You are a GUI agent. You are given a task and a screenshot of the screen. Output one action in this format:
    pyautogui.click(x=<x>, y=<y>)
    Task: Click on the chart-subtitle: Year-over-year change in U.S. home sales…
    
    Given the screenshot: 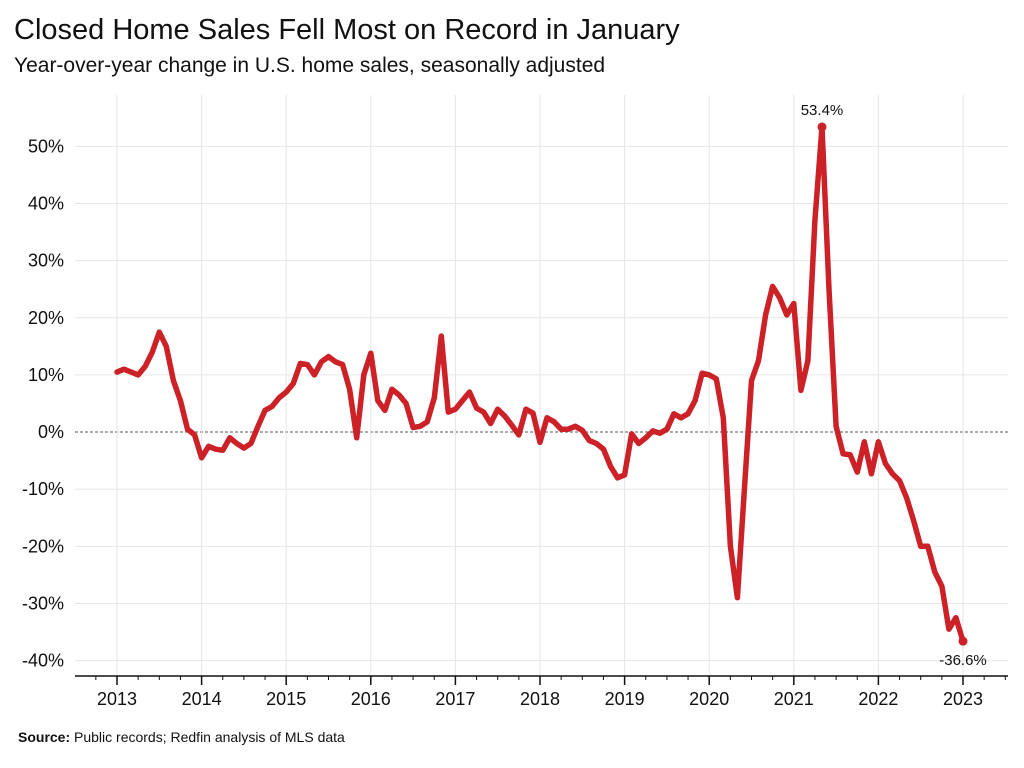 What is the action you would take?
    pyautogui.click(x=310, y=65)
    